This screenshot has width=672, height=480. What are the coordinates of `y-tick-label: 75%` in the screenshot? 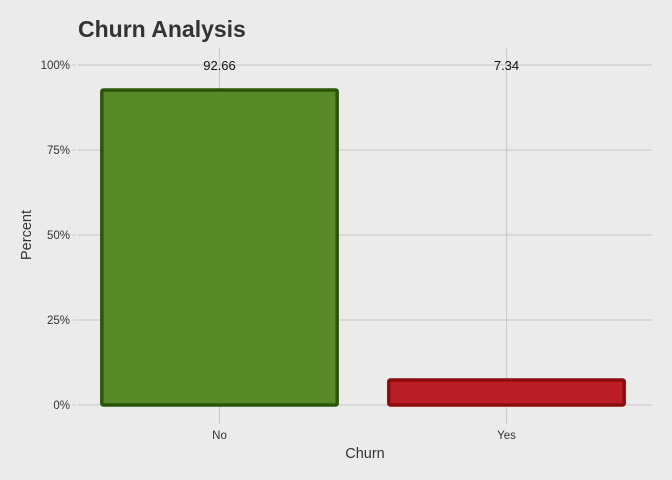 It's located at (58, 151).